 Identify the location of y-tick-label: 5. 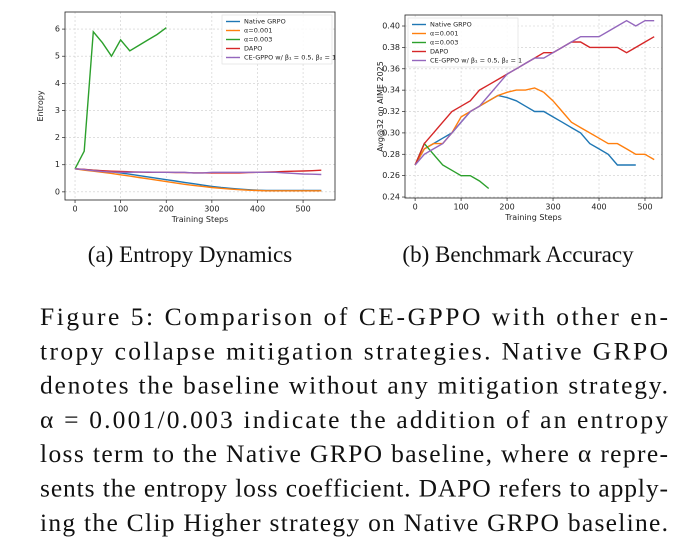
(57, 56).